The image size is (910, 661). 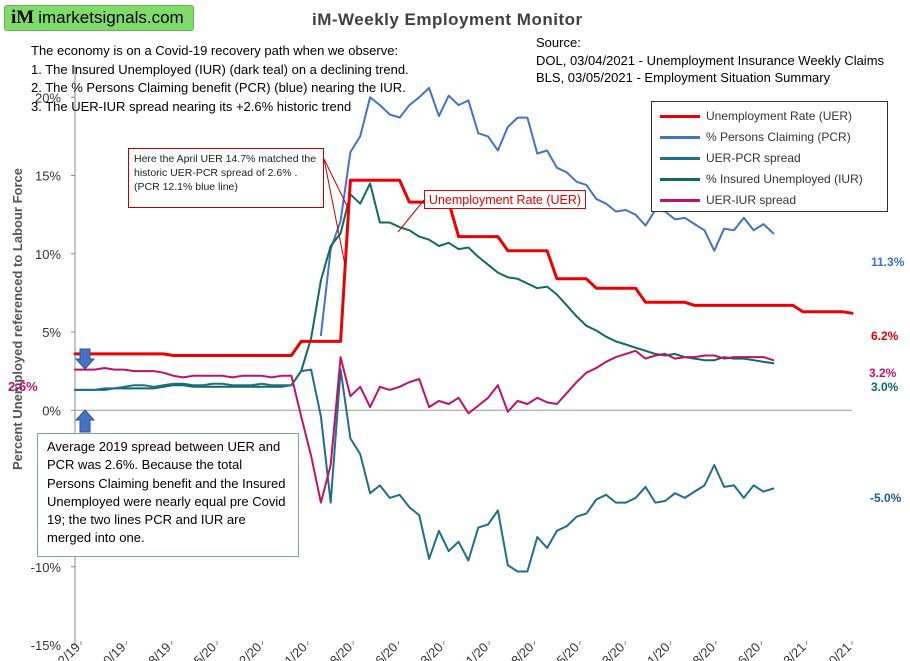 What do you see at coordinates (883, 373) in the screenshot?
I see `end-label-uer-iur: 3.2%` at bounding box center [883, 373].